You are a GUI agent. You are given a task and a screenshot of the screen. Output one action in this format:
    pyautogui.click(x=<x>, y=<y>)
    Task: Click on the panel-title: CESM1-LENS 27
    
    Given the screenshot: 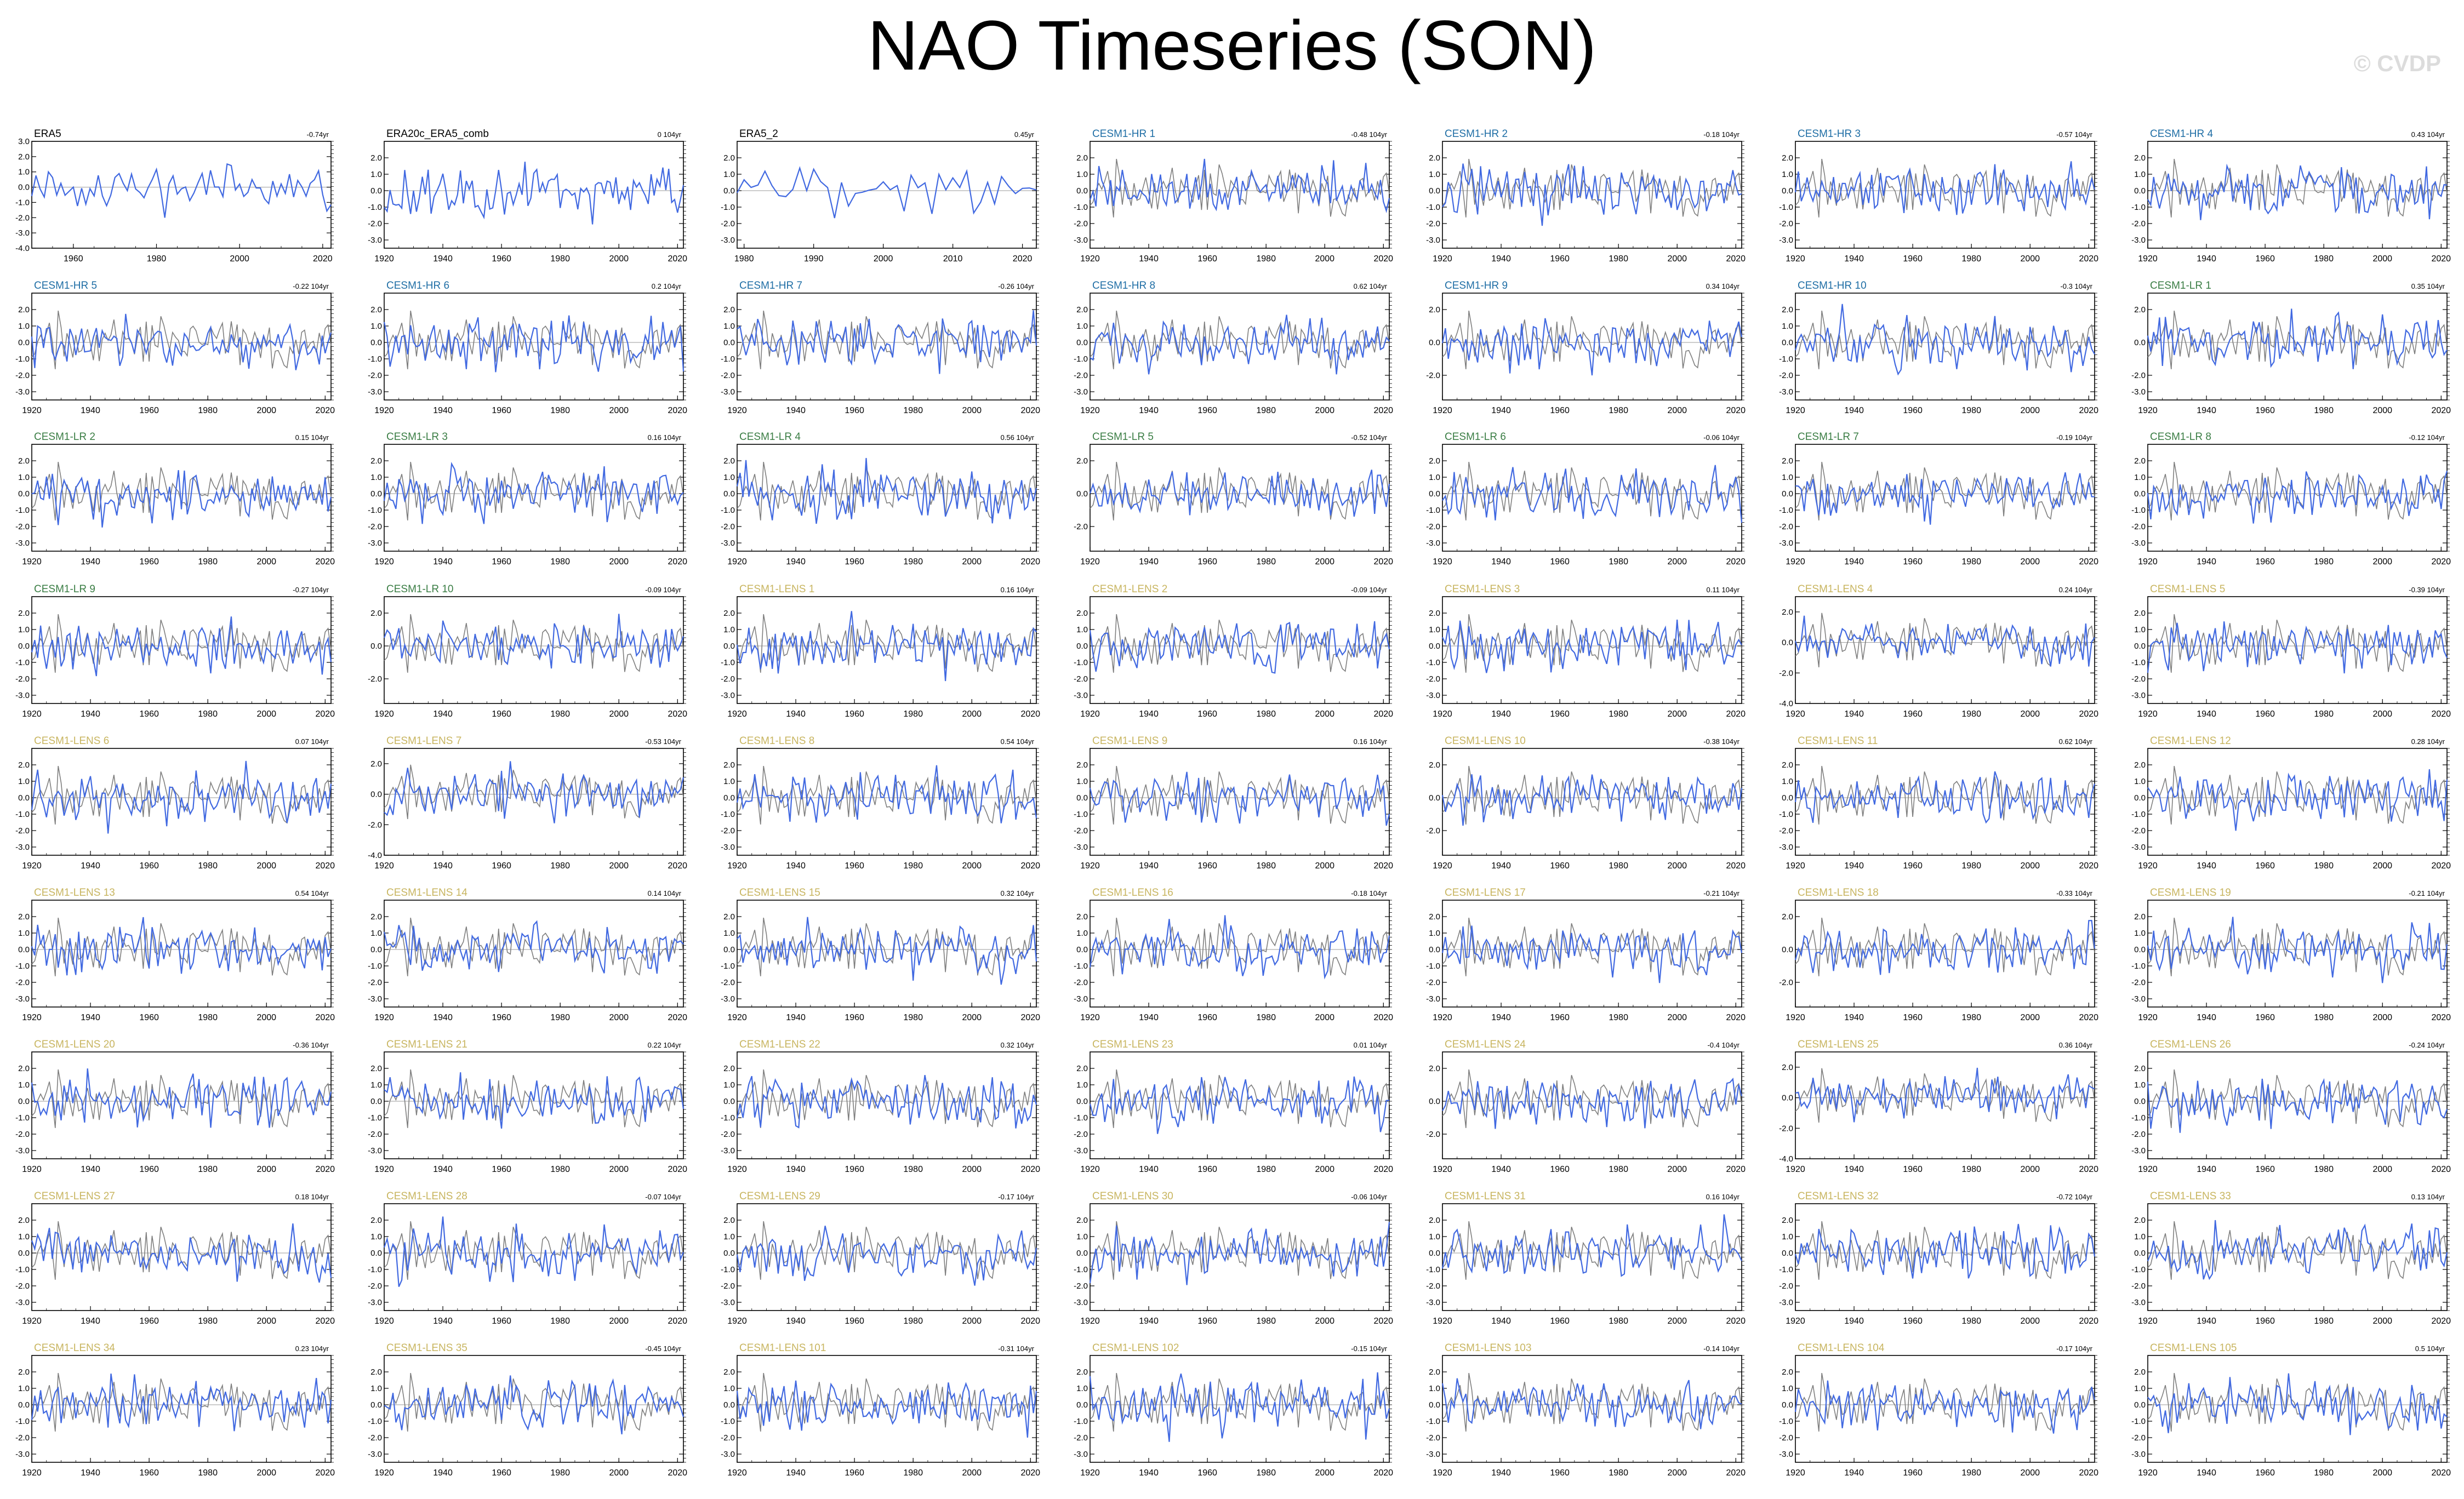 What is the action you would take?
    pyautogui.click(x=75, y=1196)
    